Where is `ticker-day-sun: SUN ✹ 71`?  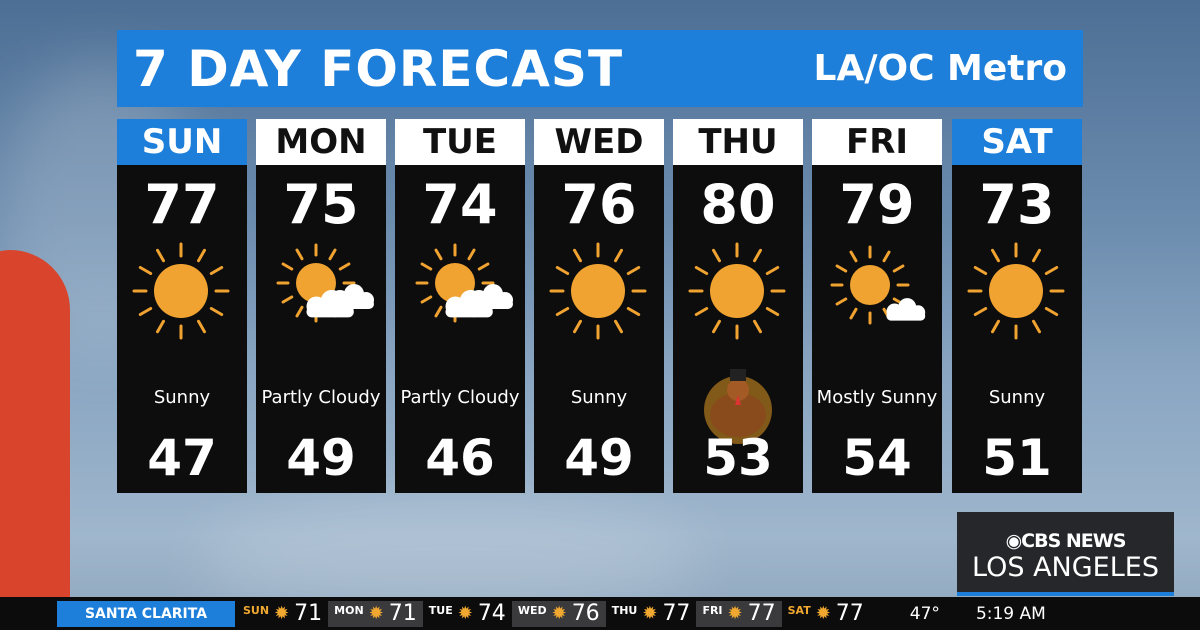 ticker-day-sun: SUN ✹ 71 is located at coordinates (282, 614).